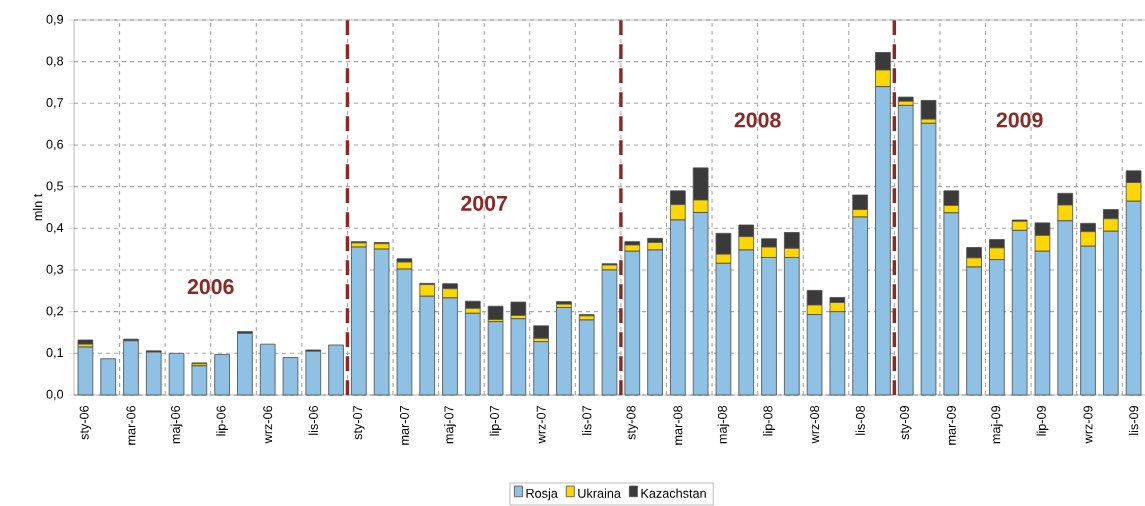 The width and height of the screenshot is (1145, 506). Describe the element at coordinates (54, 103) in the screenshot. I see `y-tick-label: 0,7` at that location.